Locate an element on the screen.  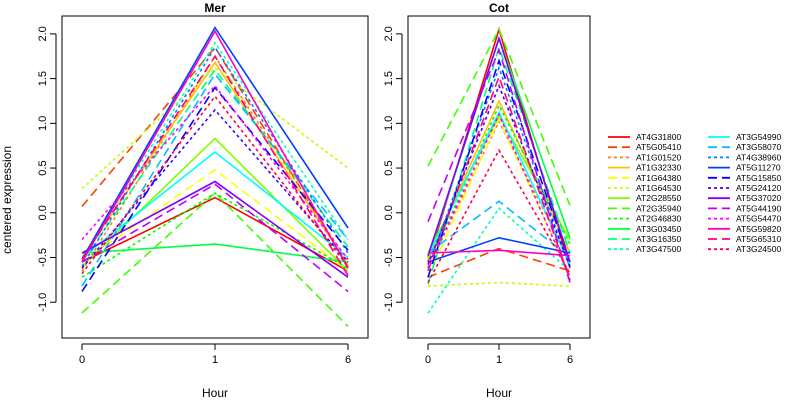
x-axis: 0 1 6 is located at coordinates (215, 354).